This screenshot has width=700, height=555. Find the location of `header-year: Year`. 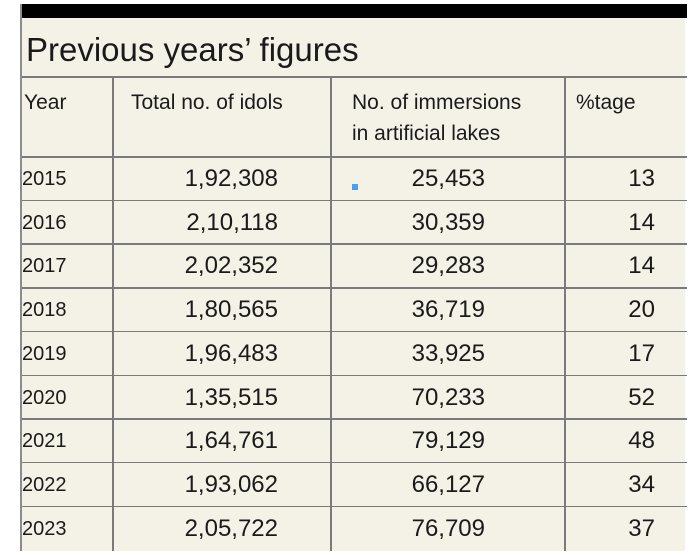

header-year: Year is located at coordinates (45, 102).